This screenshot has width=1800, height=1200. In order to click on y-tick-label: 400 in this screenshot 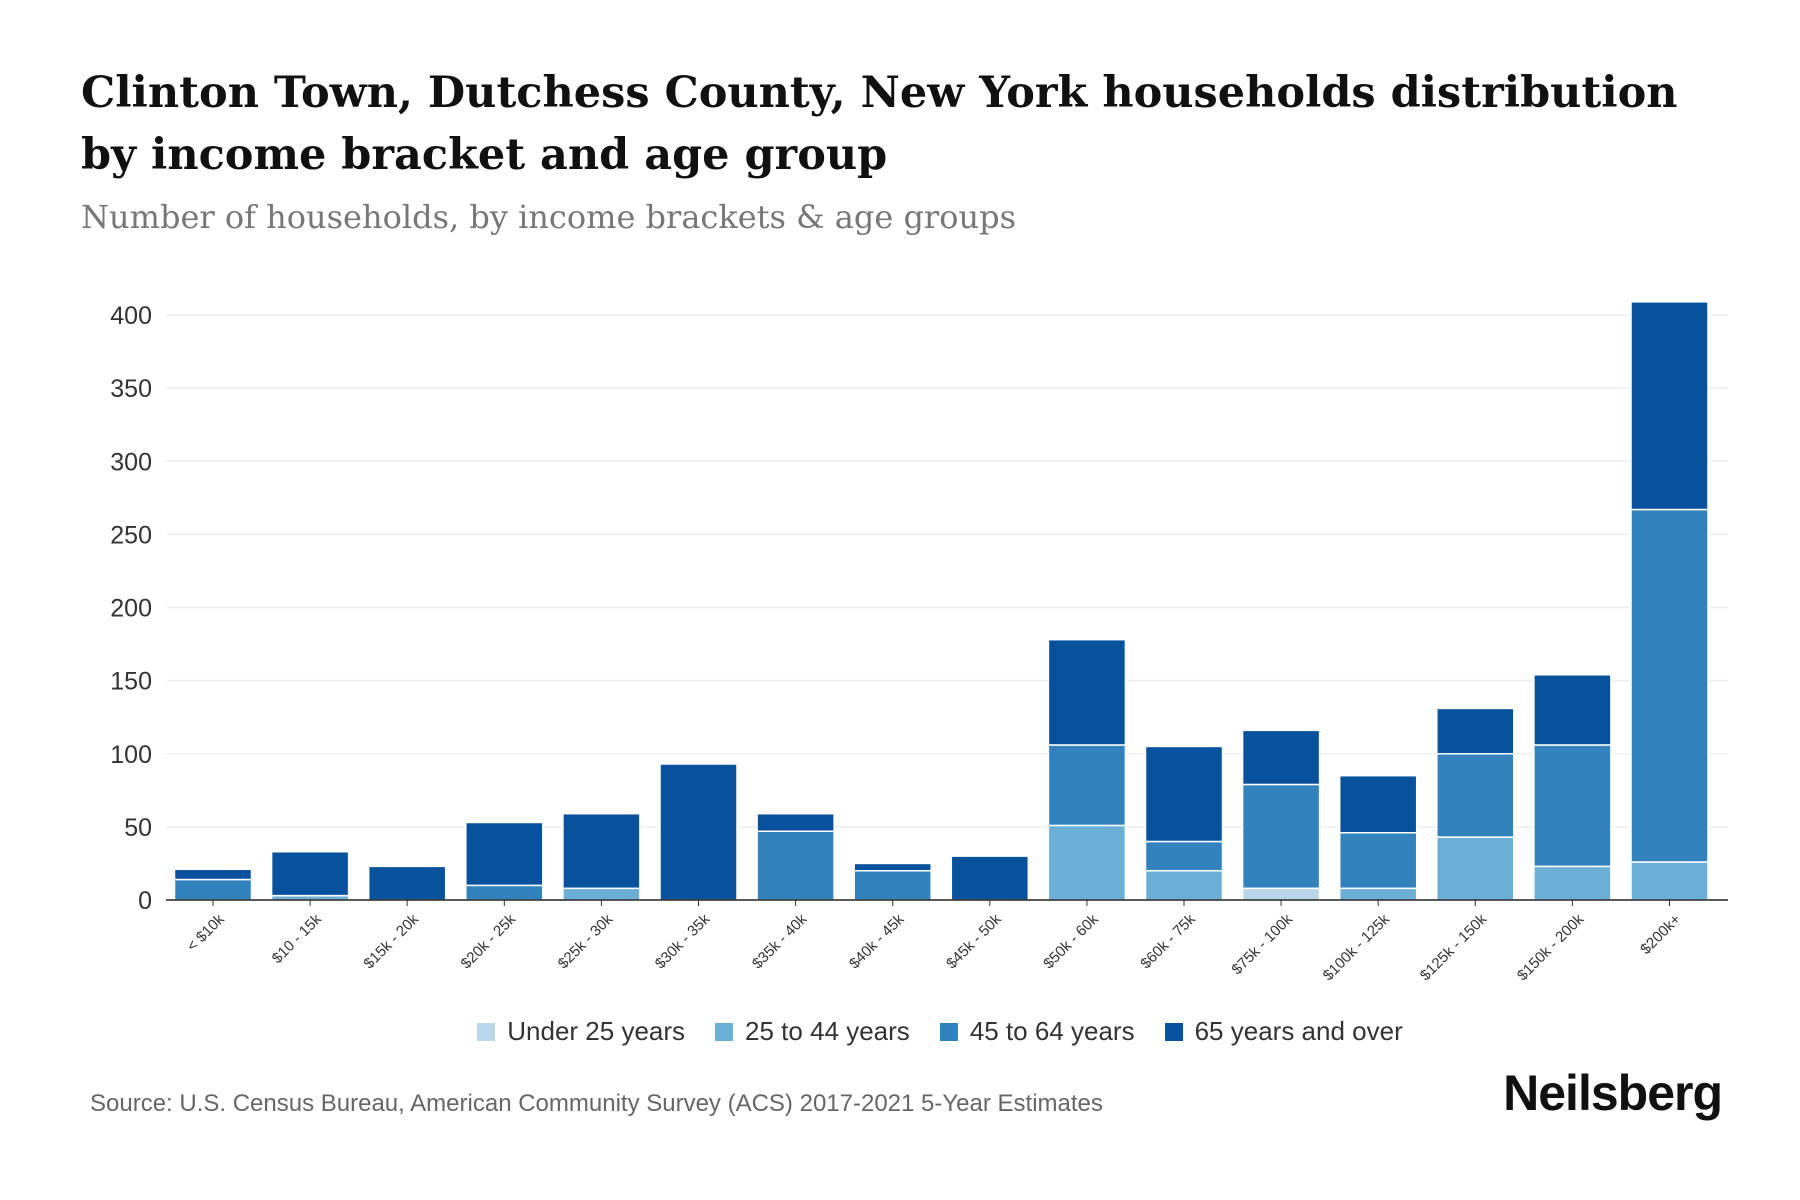, I will do `click(131, 316)`.